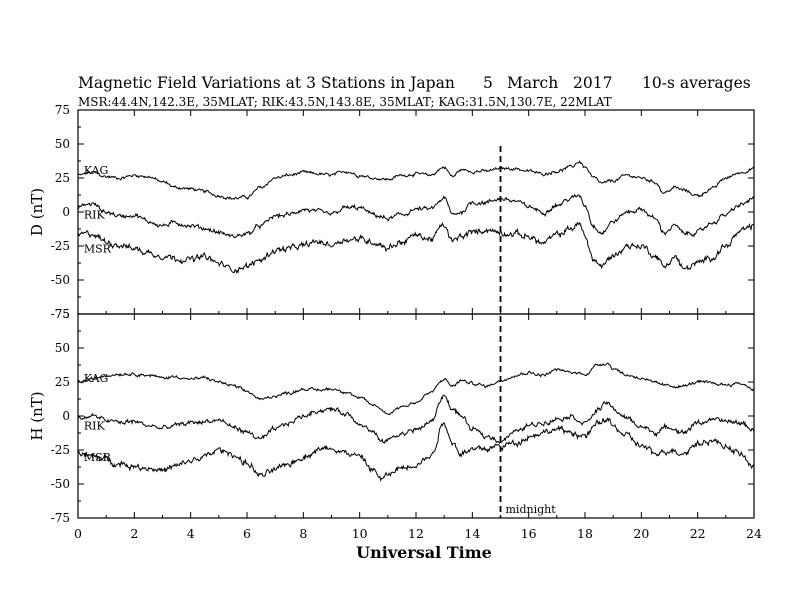  I want to click on x-tick-label: 4, so click(191, 533).